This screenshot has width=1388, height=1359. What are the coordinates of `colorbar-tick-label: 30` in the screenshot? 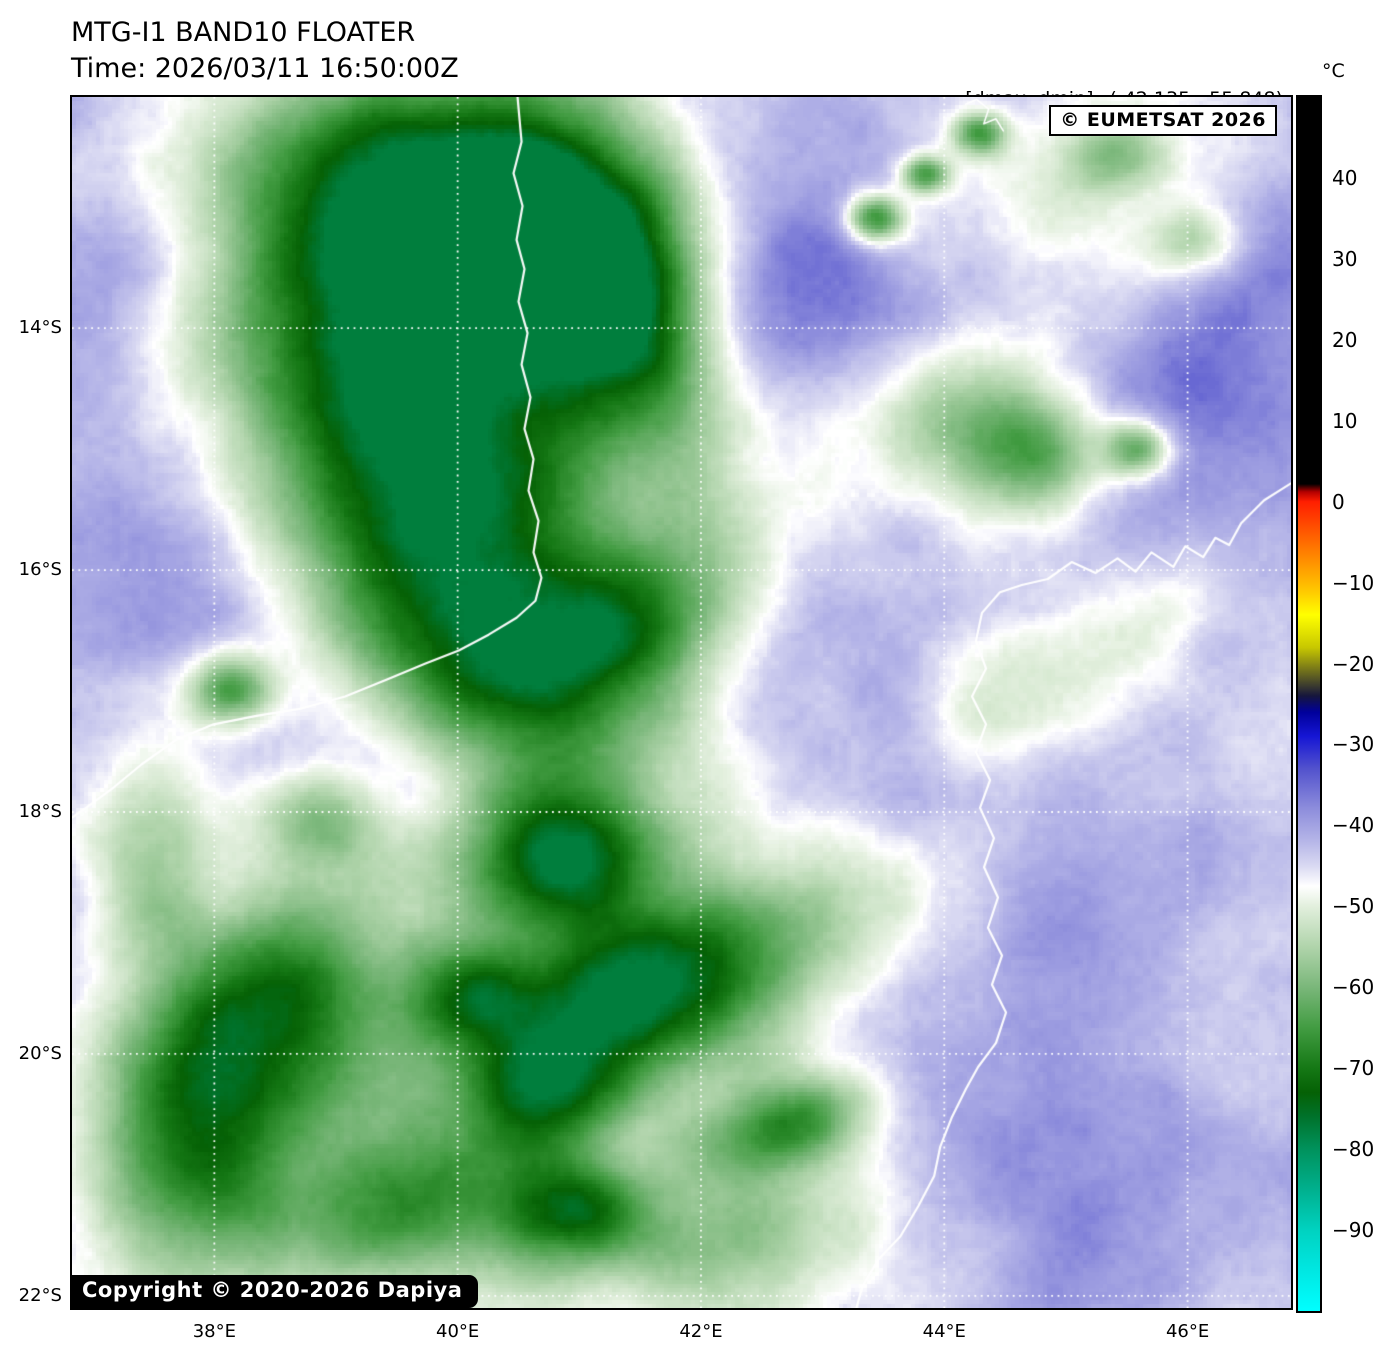 It's located at (1345, 258).